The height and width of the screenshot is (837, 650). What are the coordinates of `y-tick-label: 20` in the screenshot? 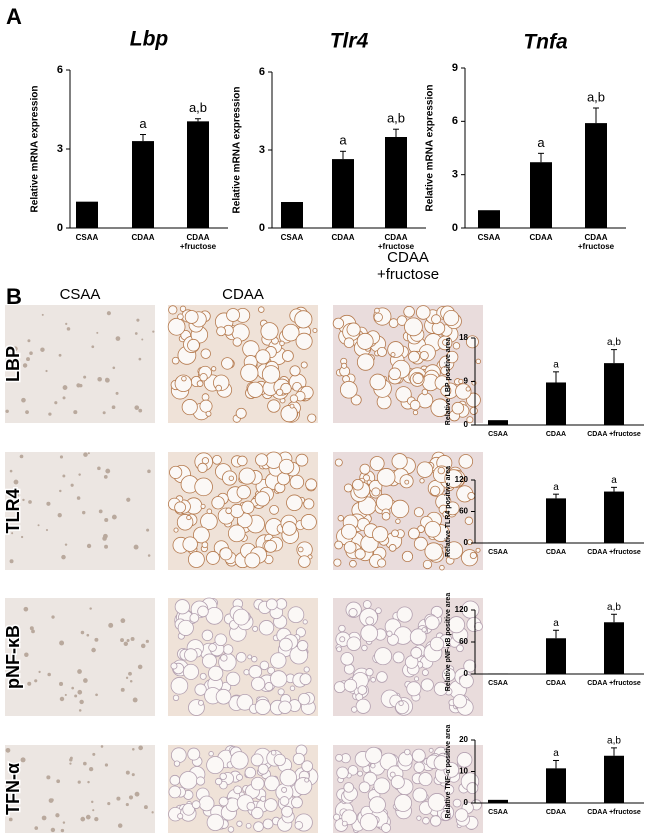 It's located at (463, 739).